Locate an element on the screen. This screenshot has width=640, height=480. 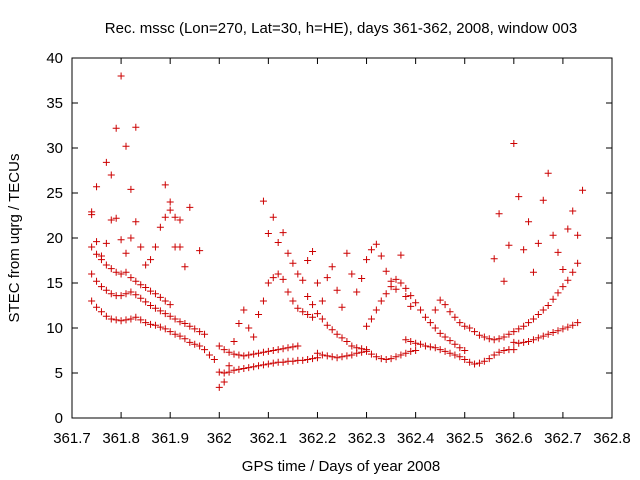
x-tick-label: 361.7 is located at coordinates (72, 438).